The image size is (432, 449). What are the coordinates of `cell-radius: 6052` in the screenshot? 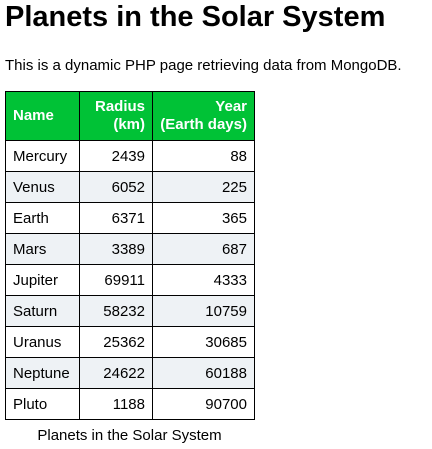 It's located at (116, 187).